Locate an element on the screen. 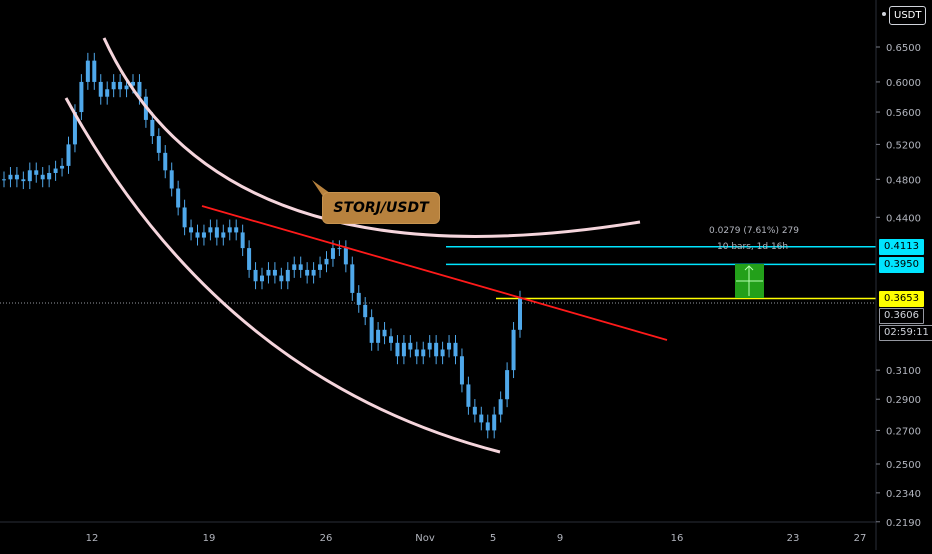 The image size is (932, 554). y-tick-label: 0.2190 is located at coordinates (903, 523).